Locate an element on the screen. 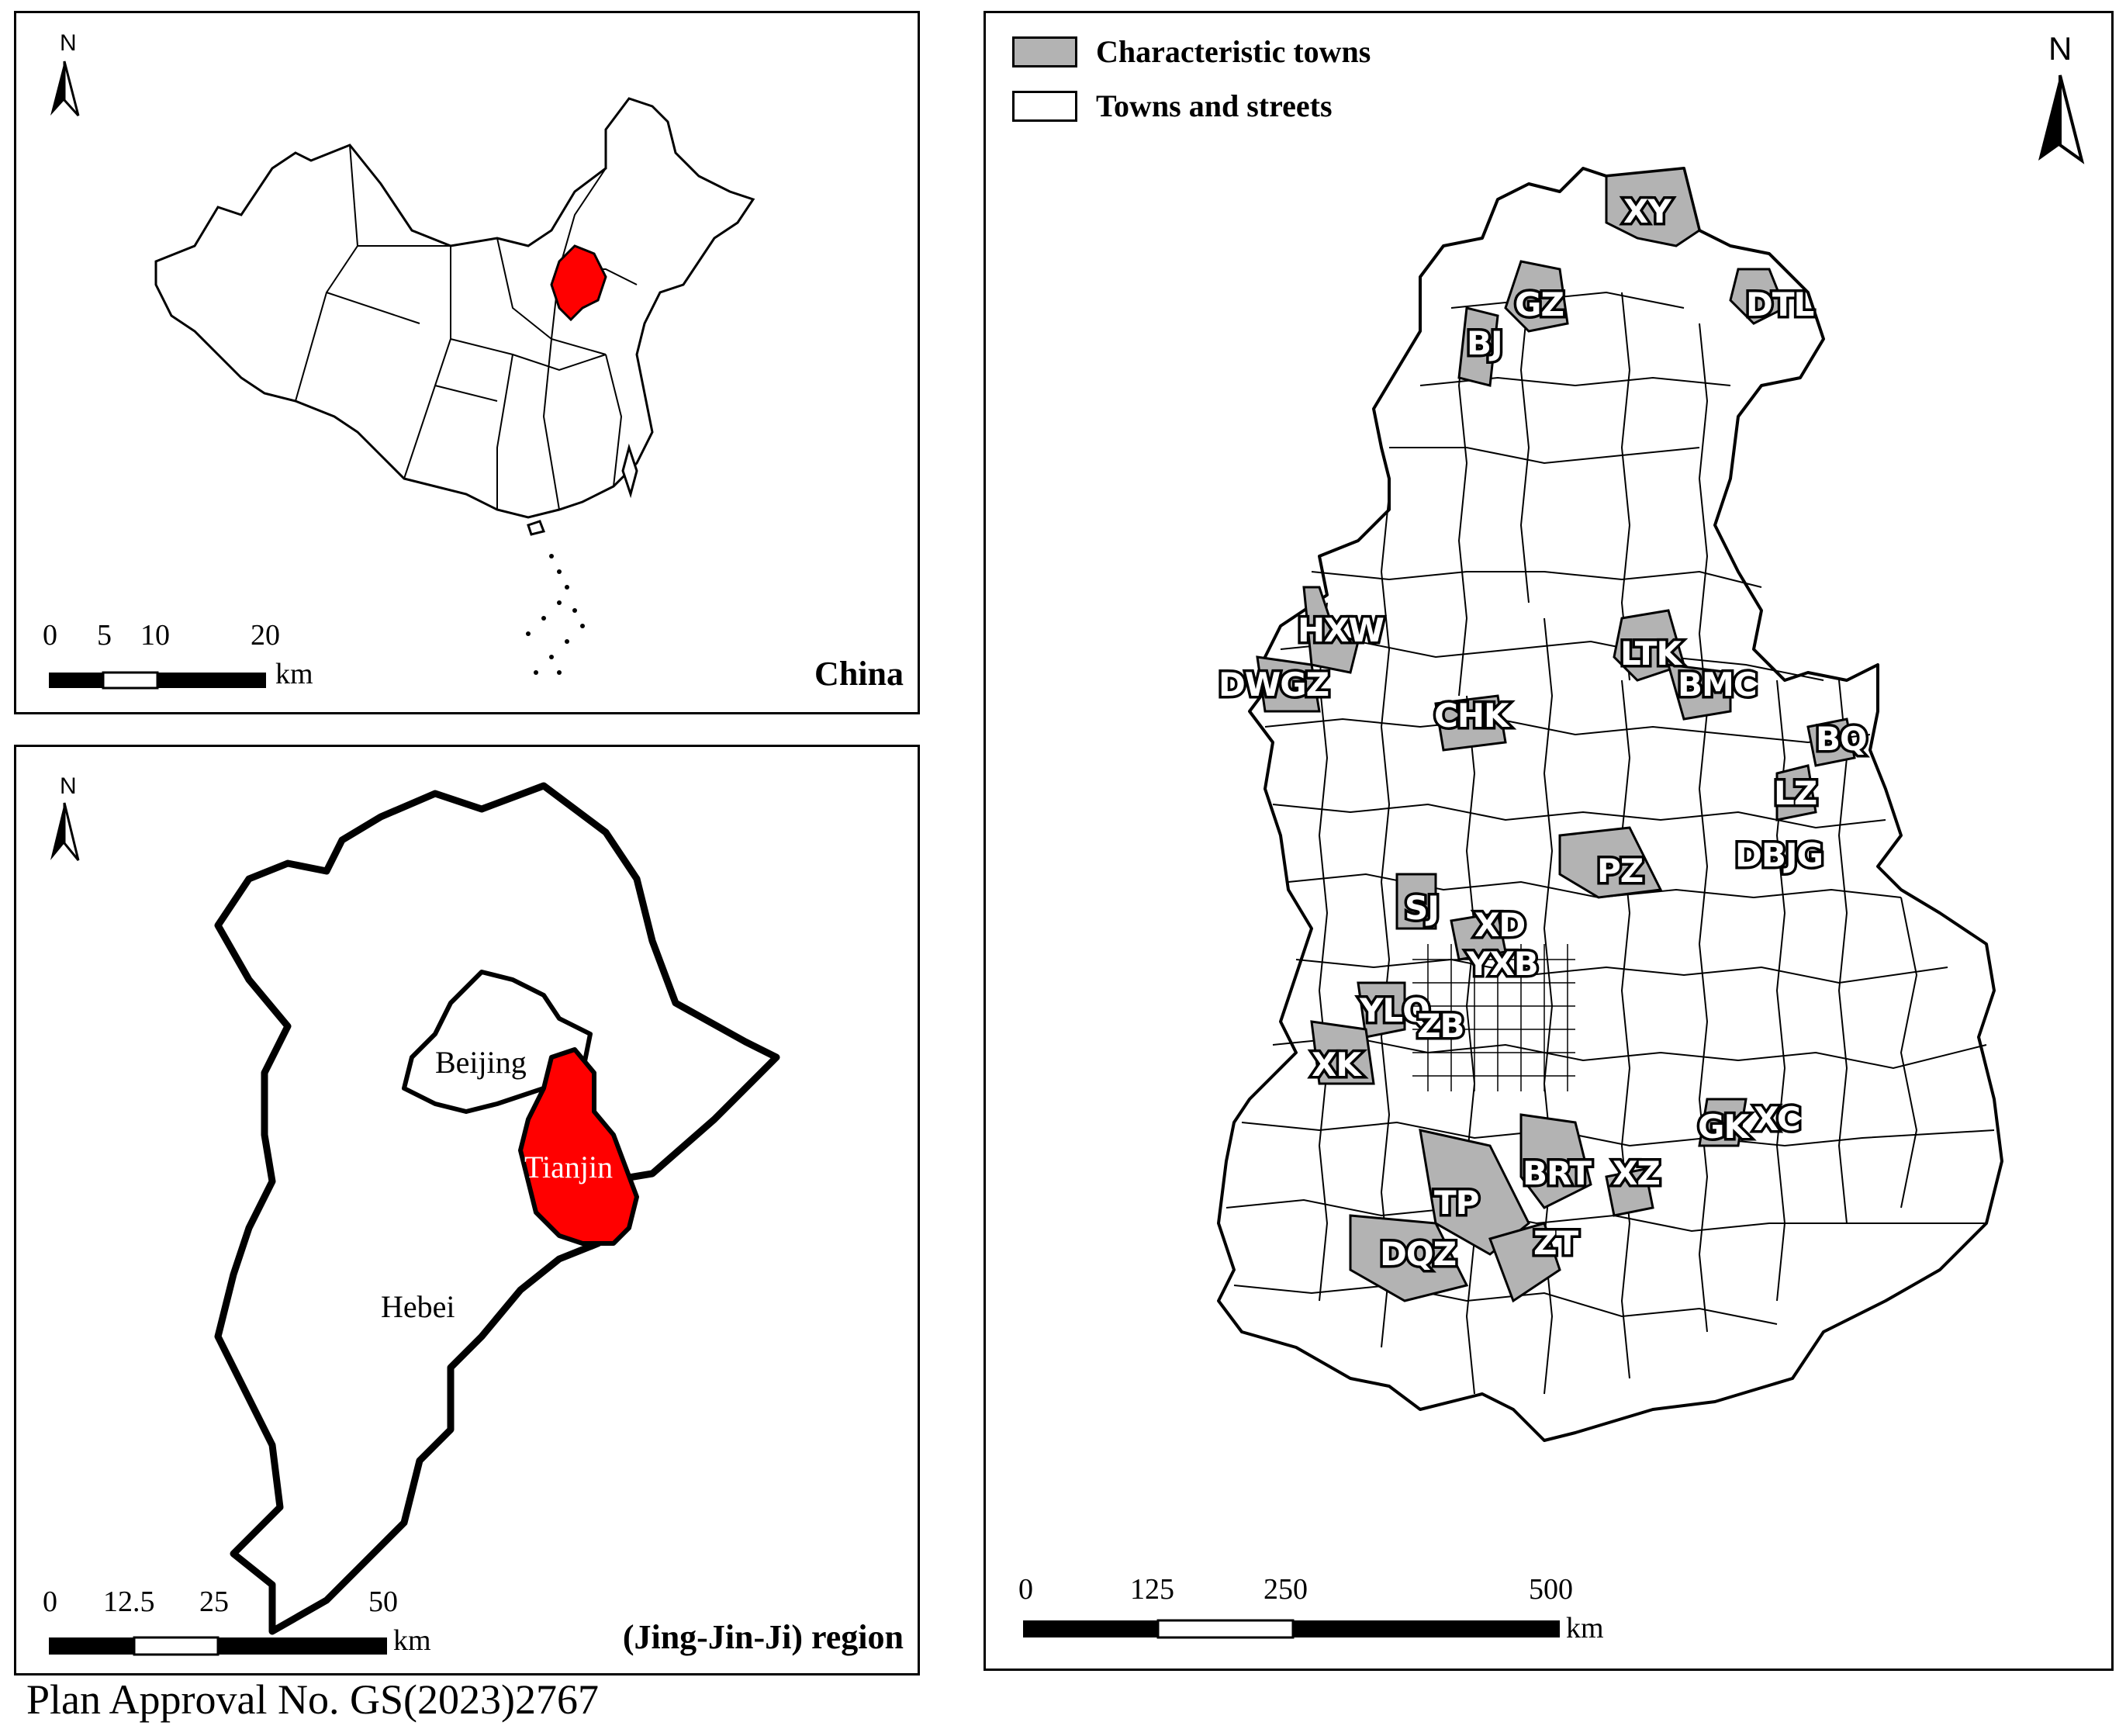 This screenshot has height=1736, width=2126. china-outline is located at coordinates (454, 308).